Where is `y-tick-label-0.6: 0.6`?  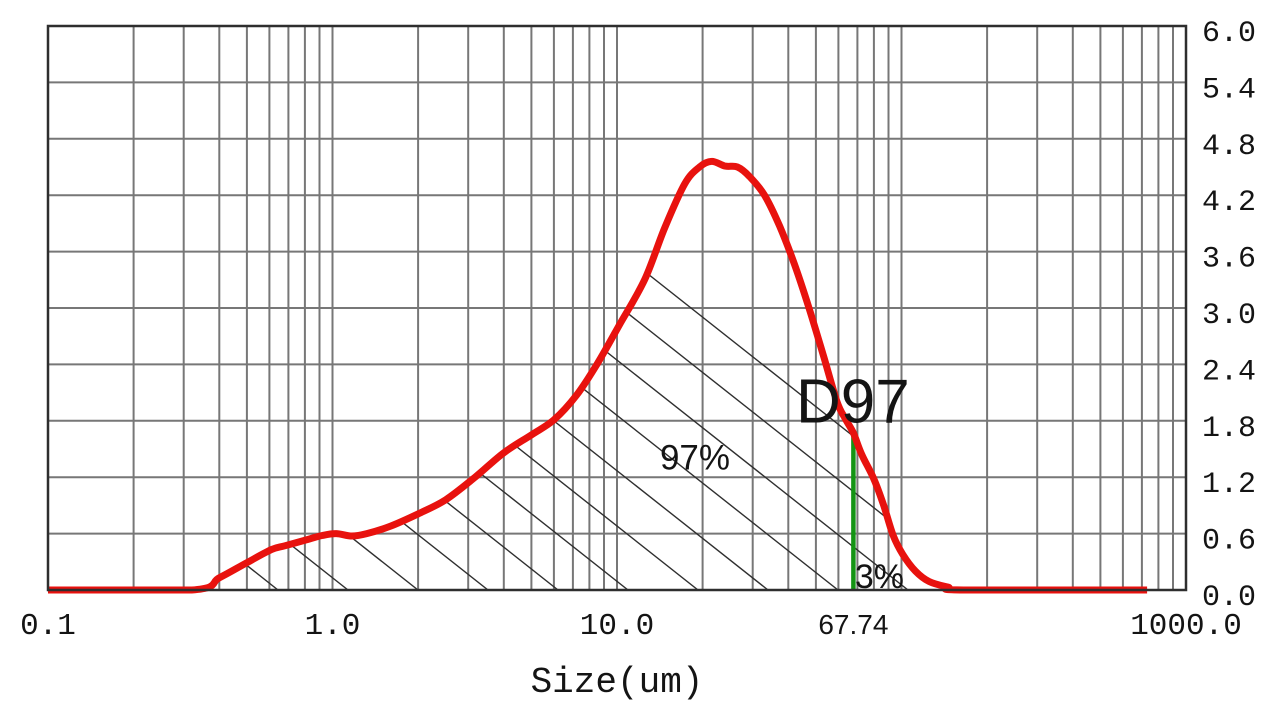 y-tick-label-0.6: 0.6 is located at coordinates (1229, 542).